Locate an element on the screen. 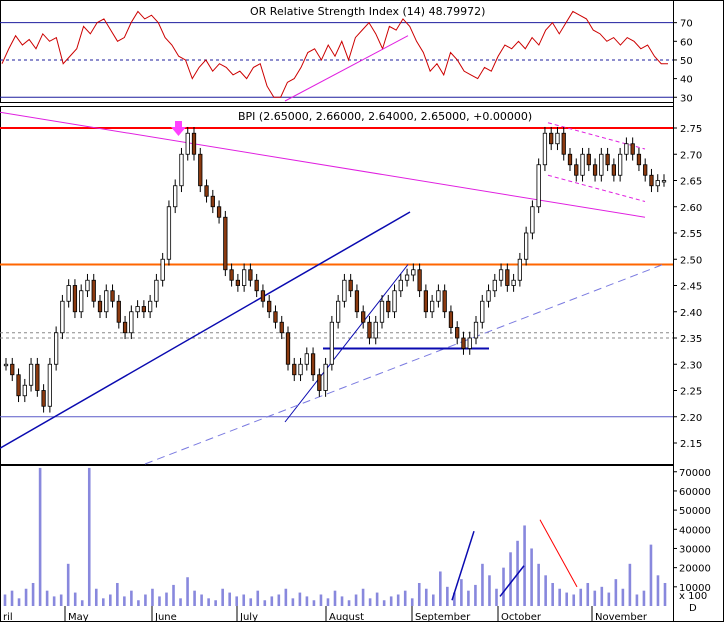  month-label: D is located at coordinates (693, 608).